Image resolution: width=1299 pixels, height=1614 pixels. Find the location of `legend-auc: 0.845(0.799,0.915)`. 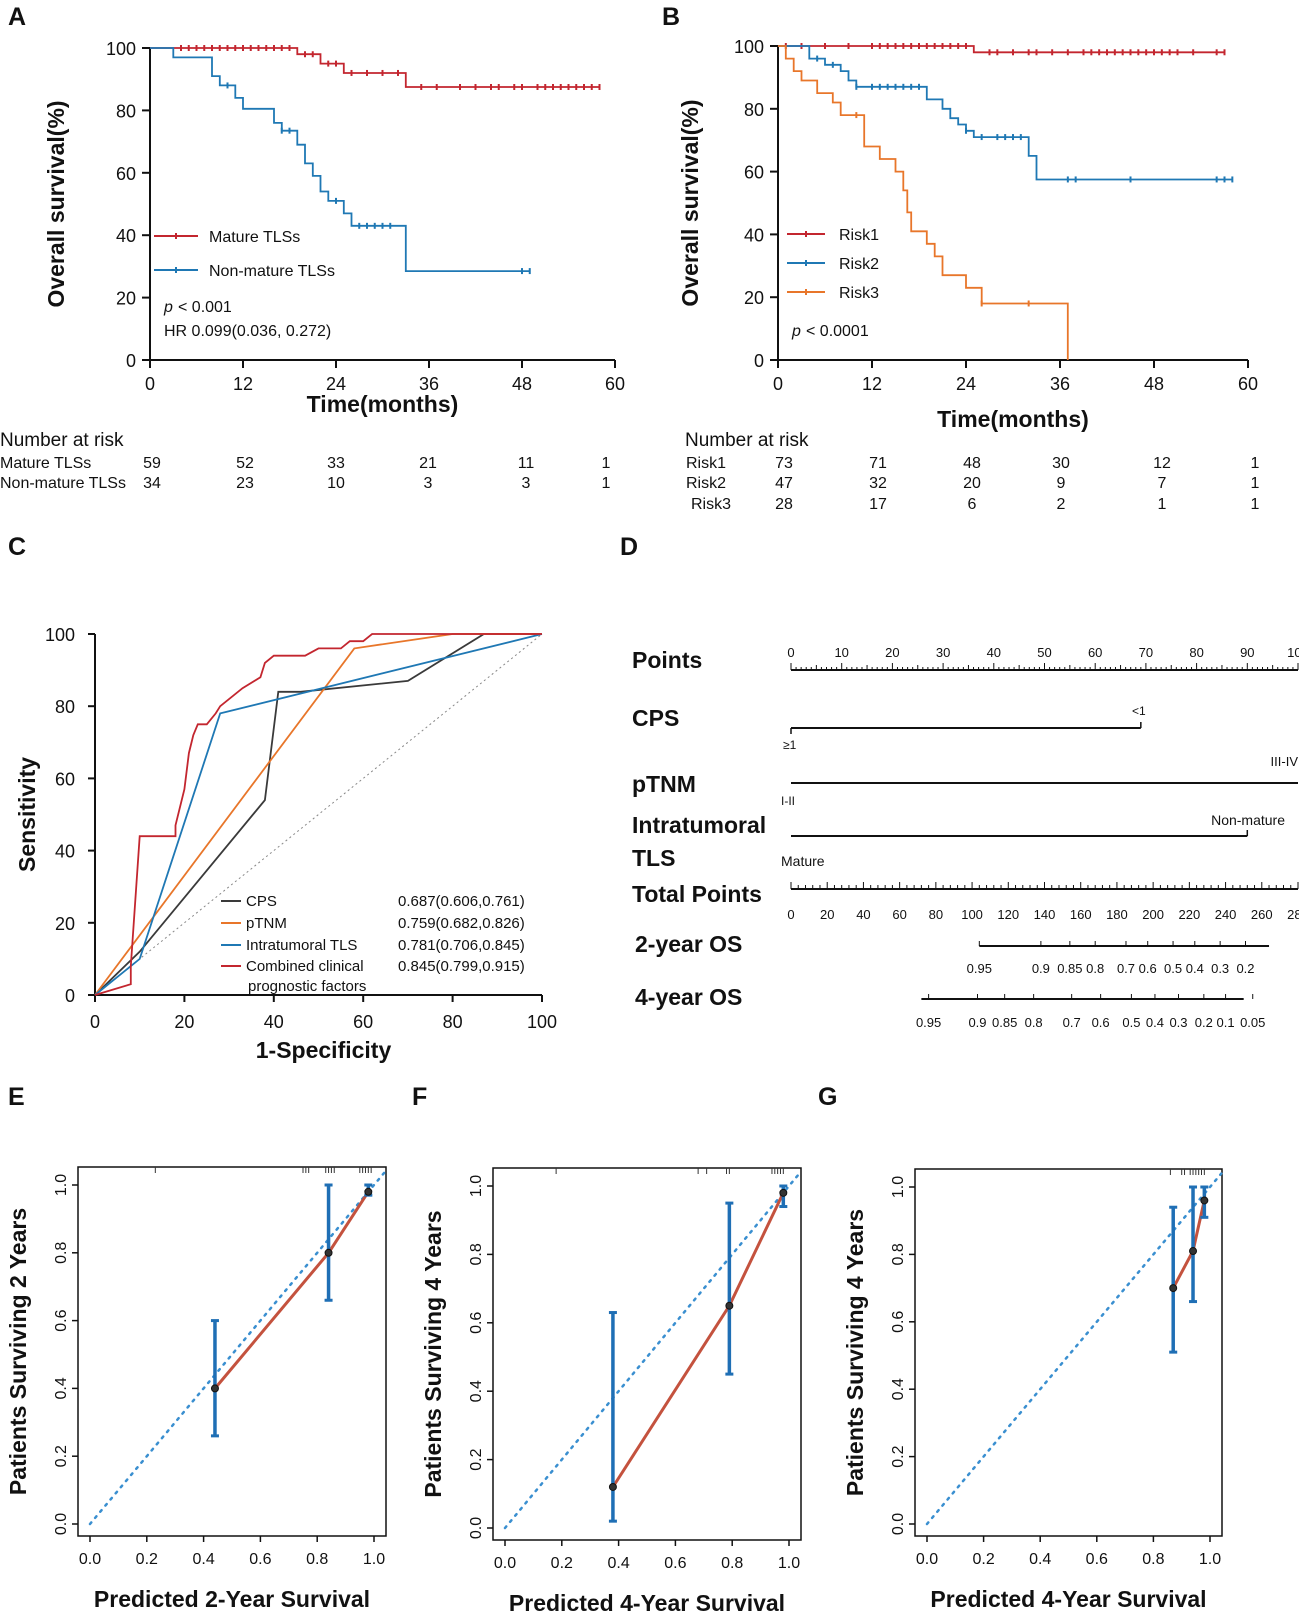

legend-auc: 0.845(0.799,0.915) is located at coordinates (461, 966).